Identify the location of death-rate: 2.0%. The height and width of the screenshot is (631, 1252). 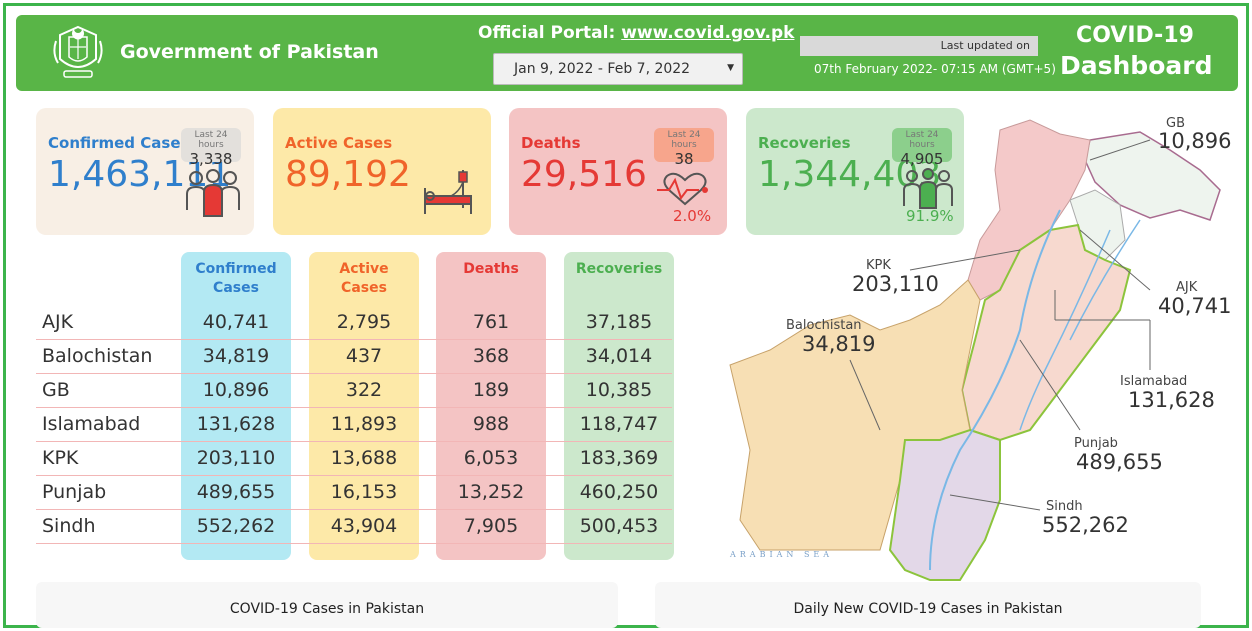
(692, 216).